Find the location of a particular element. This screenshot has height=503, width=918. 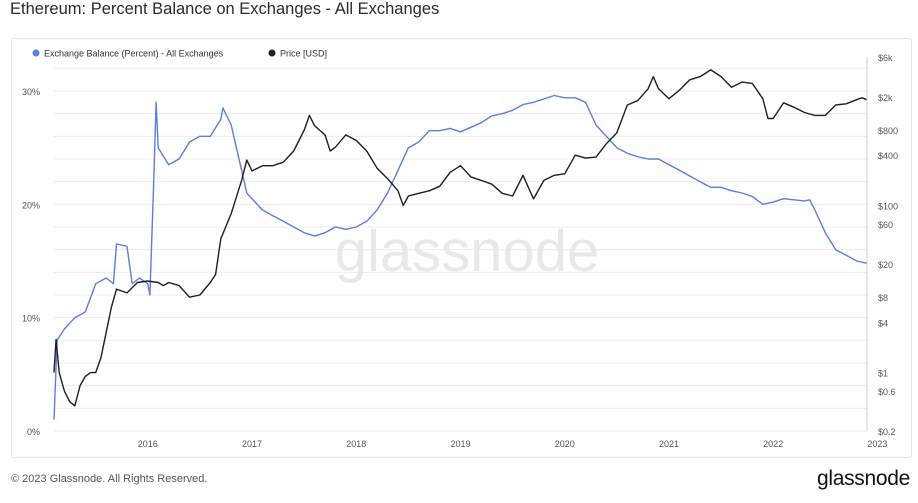

watermark: glassnode is located at coordinates (467, 251).